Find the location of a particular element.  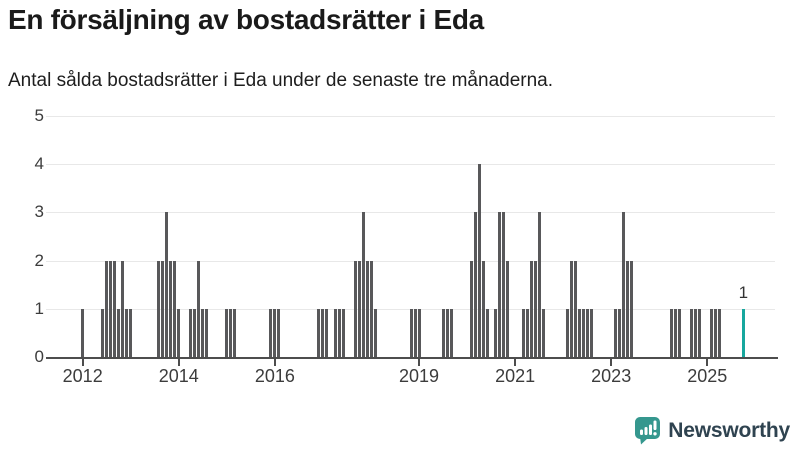

y-axis-label-4: 4 is located at coordinates (39, 164).